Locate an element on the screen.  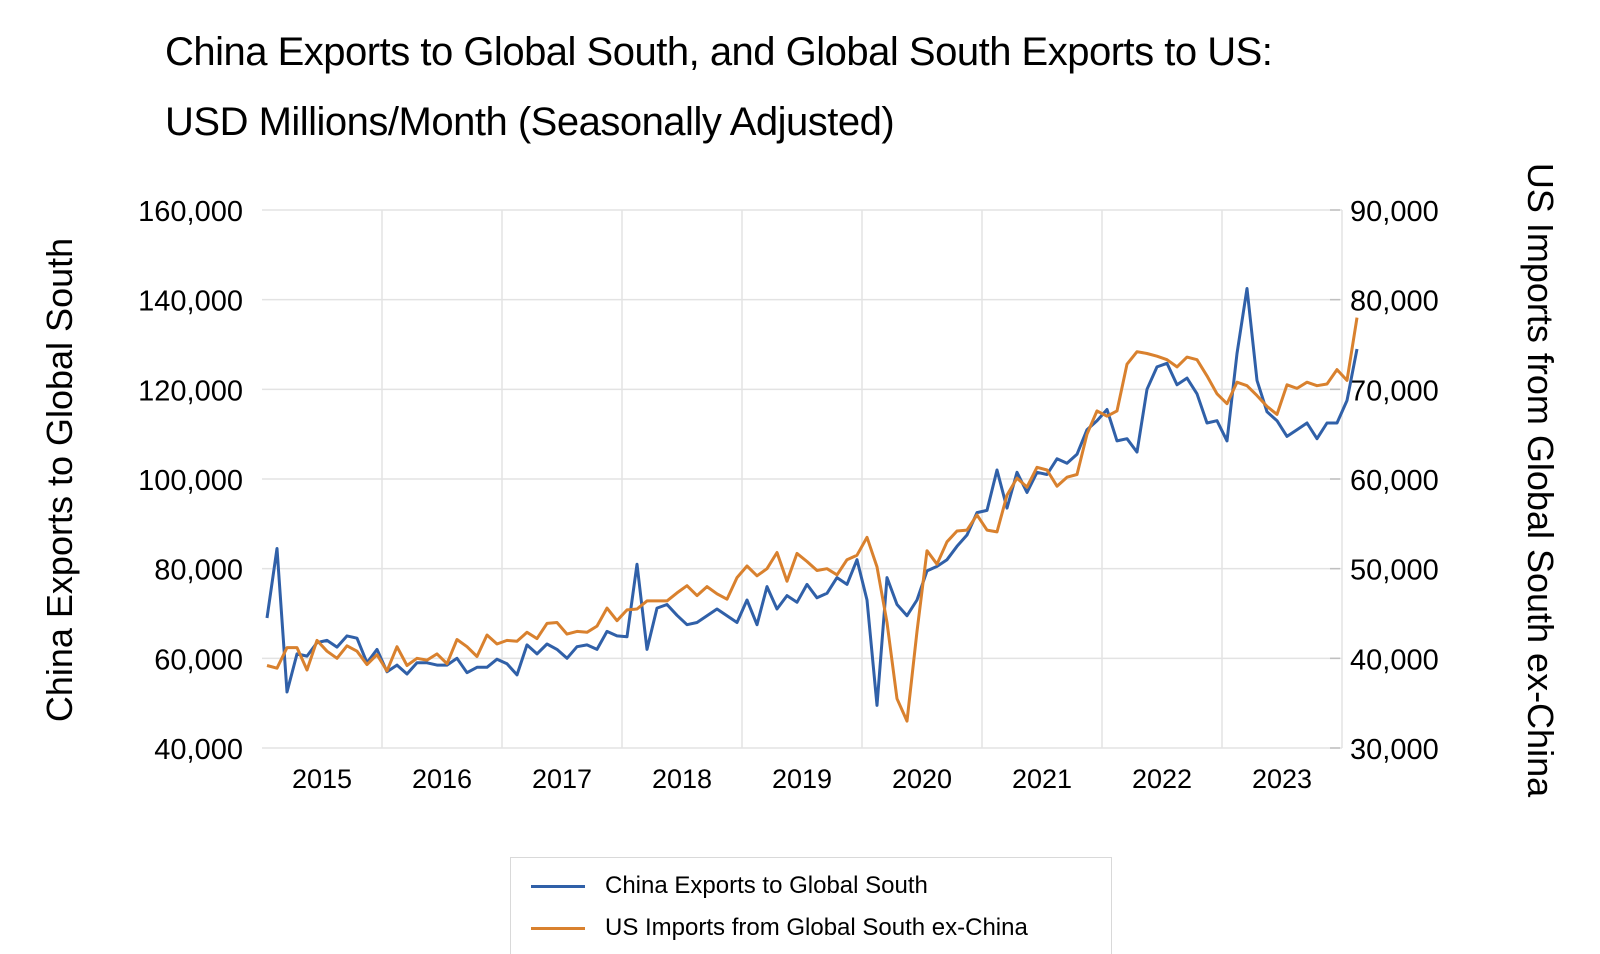
chart-subtitle: USD Millions/Month (Seasonally Adjusted) is located at coordinates (530, 122).